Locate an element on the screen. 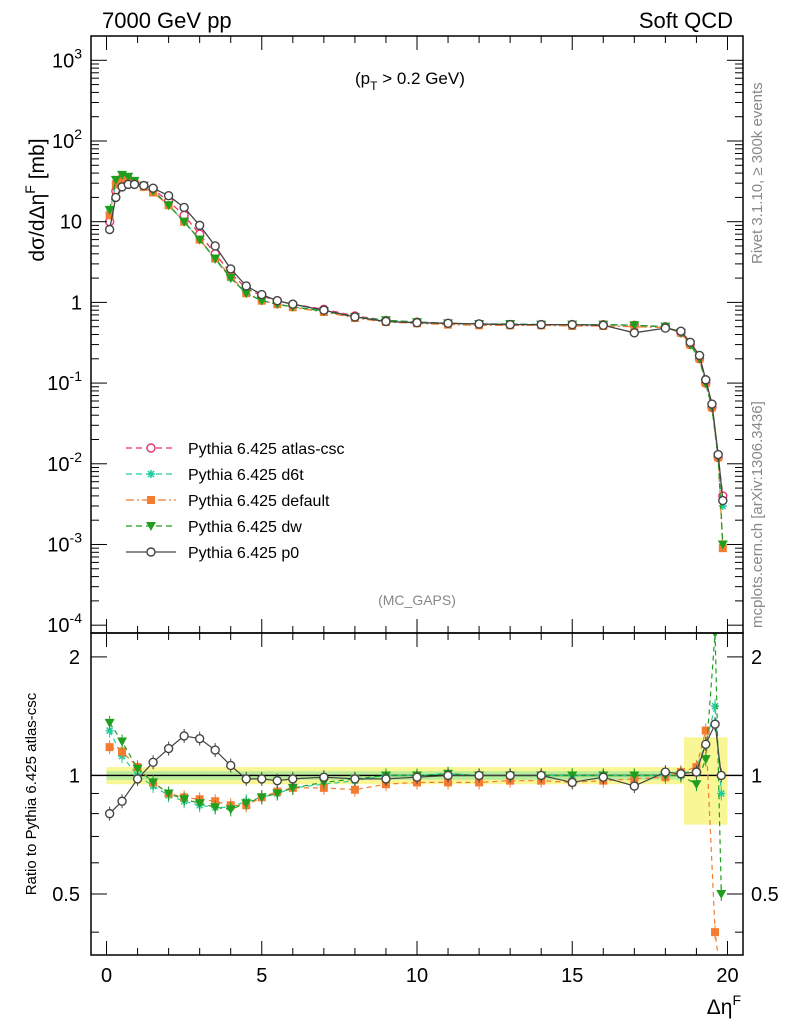 This screenshot has width=786, height=1024. y-tick-label: 10⁻² is located at coordinates (64, 462).